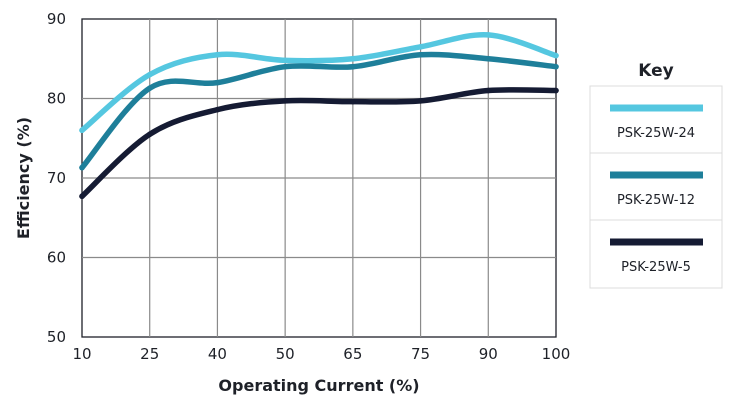 The height and width of the screenshot is (398, 731). Describe the element at coordinates (285, 354) in the screenshot. I see `x-tick-label: 50` at that location.